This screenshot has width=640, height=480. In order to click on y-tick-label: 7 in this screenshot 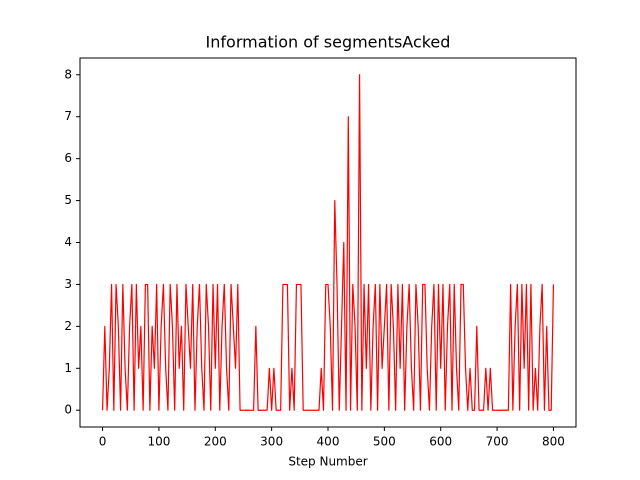, I will do `click(68, 116)`.